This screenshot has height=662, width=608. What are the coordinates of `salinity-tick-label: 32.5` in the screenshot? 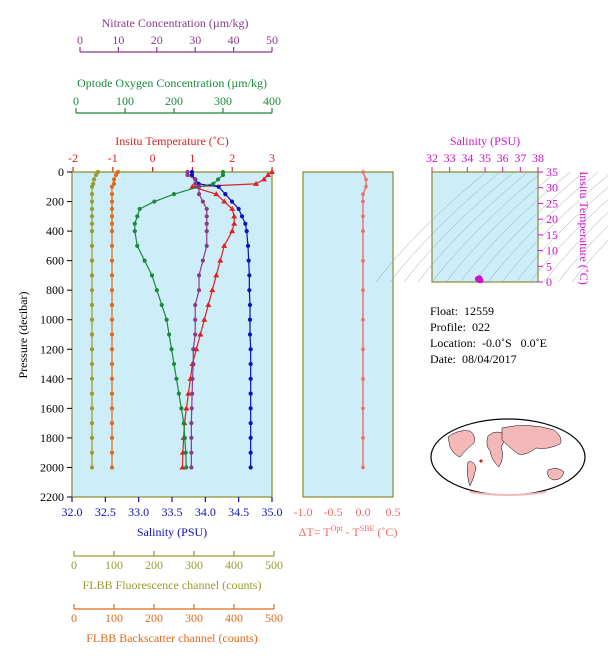 It's located at (105, 512).